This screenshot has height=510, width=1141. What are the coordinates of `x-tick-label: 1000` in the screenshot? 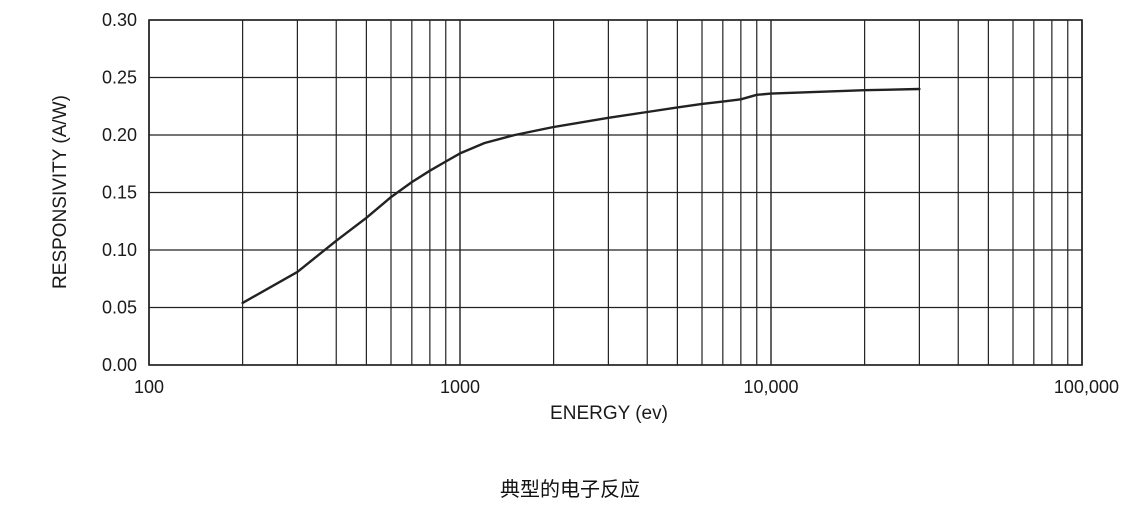 It's located at (460, 387).